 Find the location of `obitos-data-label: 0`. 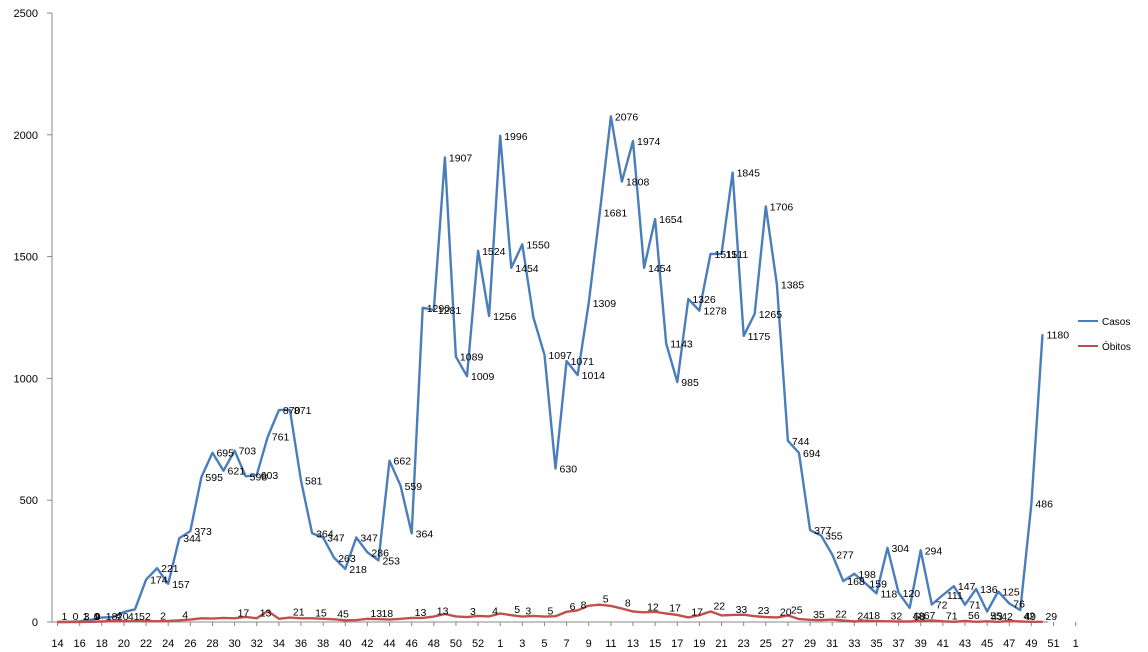

obitos-data-label: 0 is located at coordinates (97, 617).